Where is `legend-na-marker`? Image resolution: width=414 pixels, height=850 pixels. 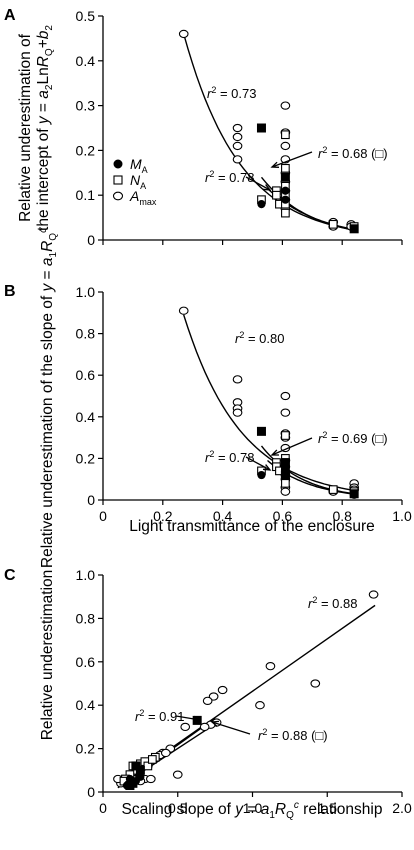 legend-na-marker is located at coordinates (118, 180).